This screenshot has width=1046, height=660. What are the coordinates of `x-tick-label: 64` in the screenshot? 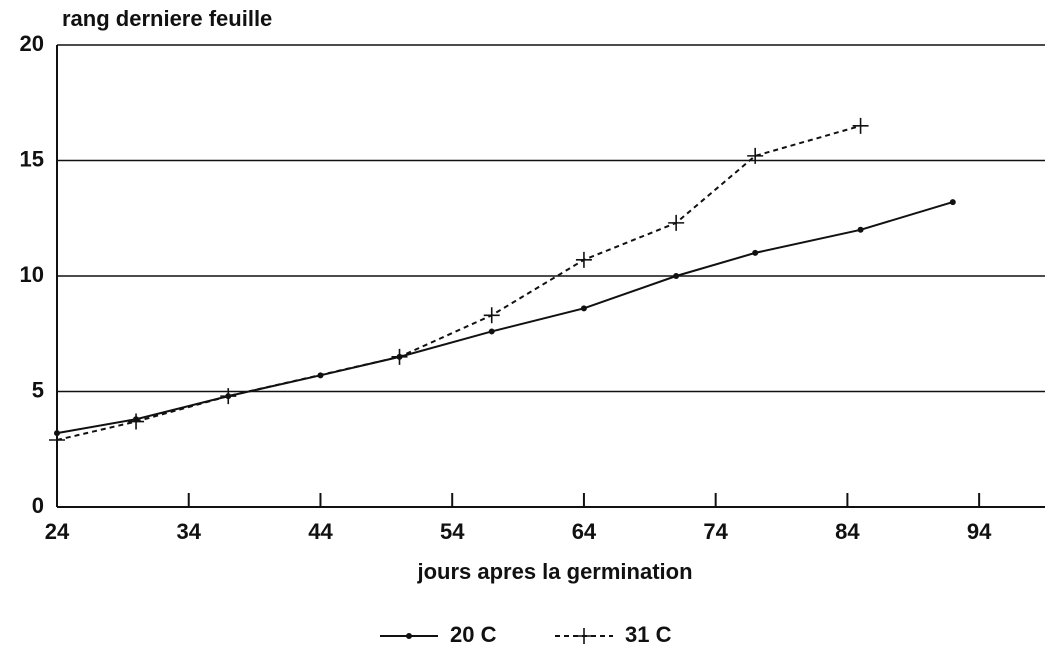 It's located at (584, 531).